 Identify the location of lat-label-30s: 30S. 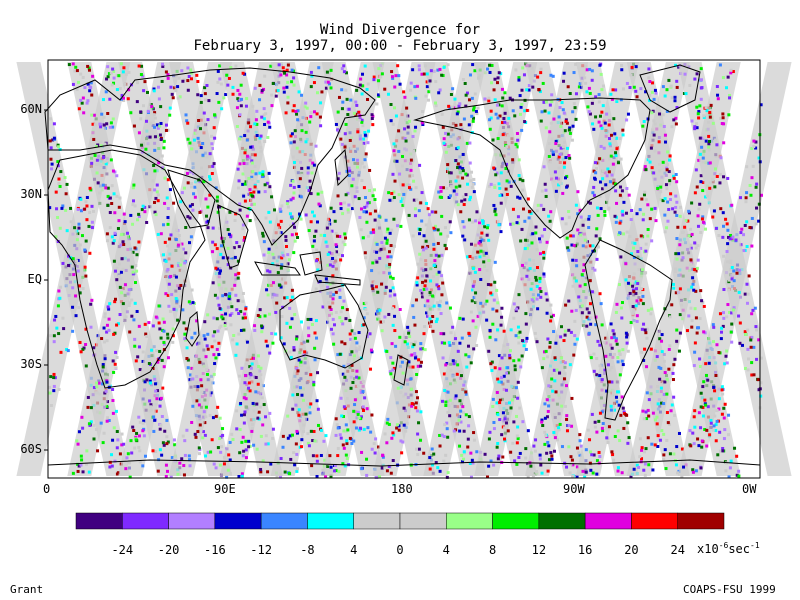
(31, 364).